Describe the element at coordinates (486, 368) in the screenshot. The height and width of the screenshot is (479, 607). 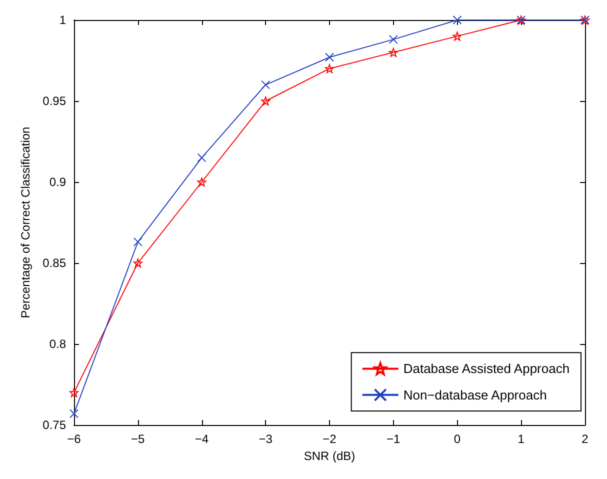
I see `legend-label: Database Assisted Approach` at that location.